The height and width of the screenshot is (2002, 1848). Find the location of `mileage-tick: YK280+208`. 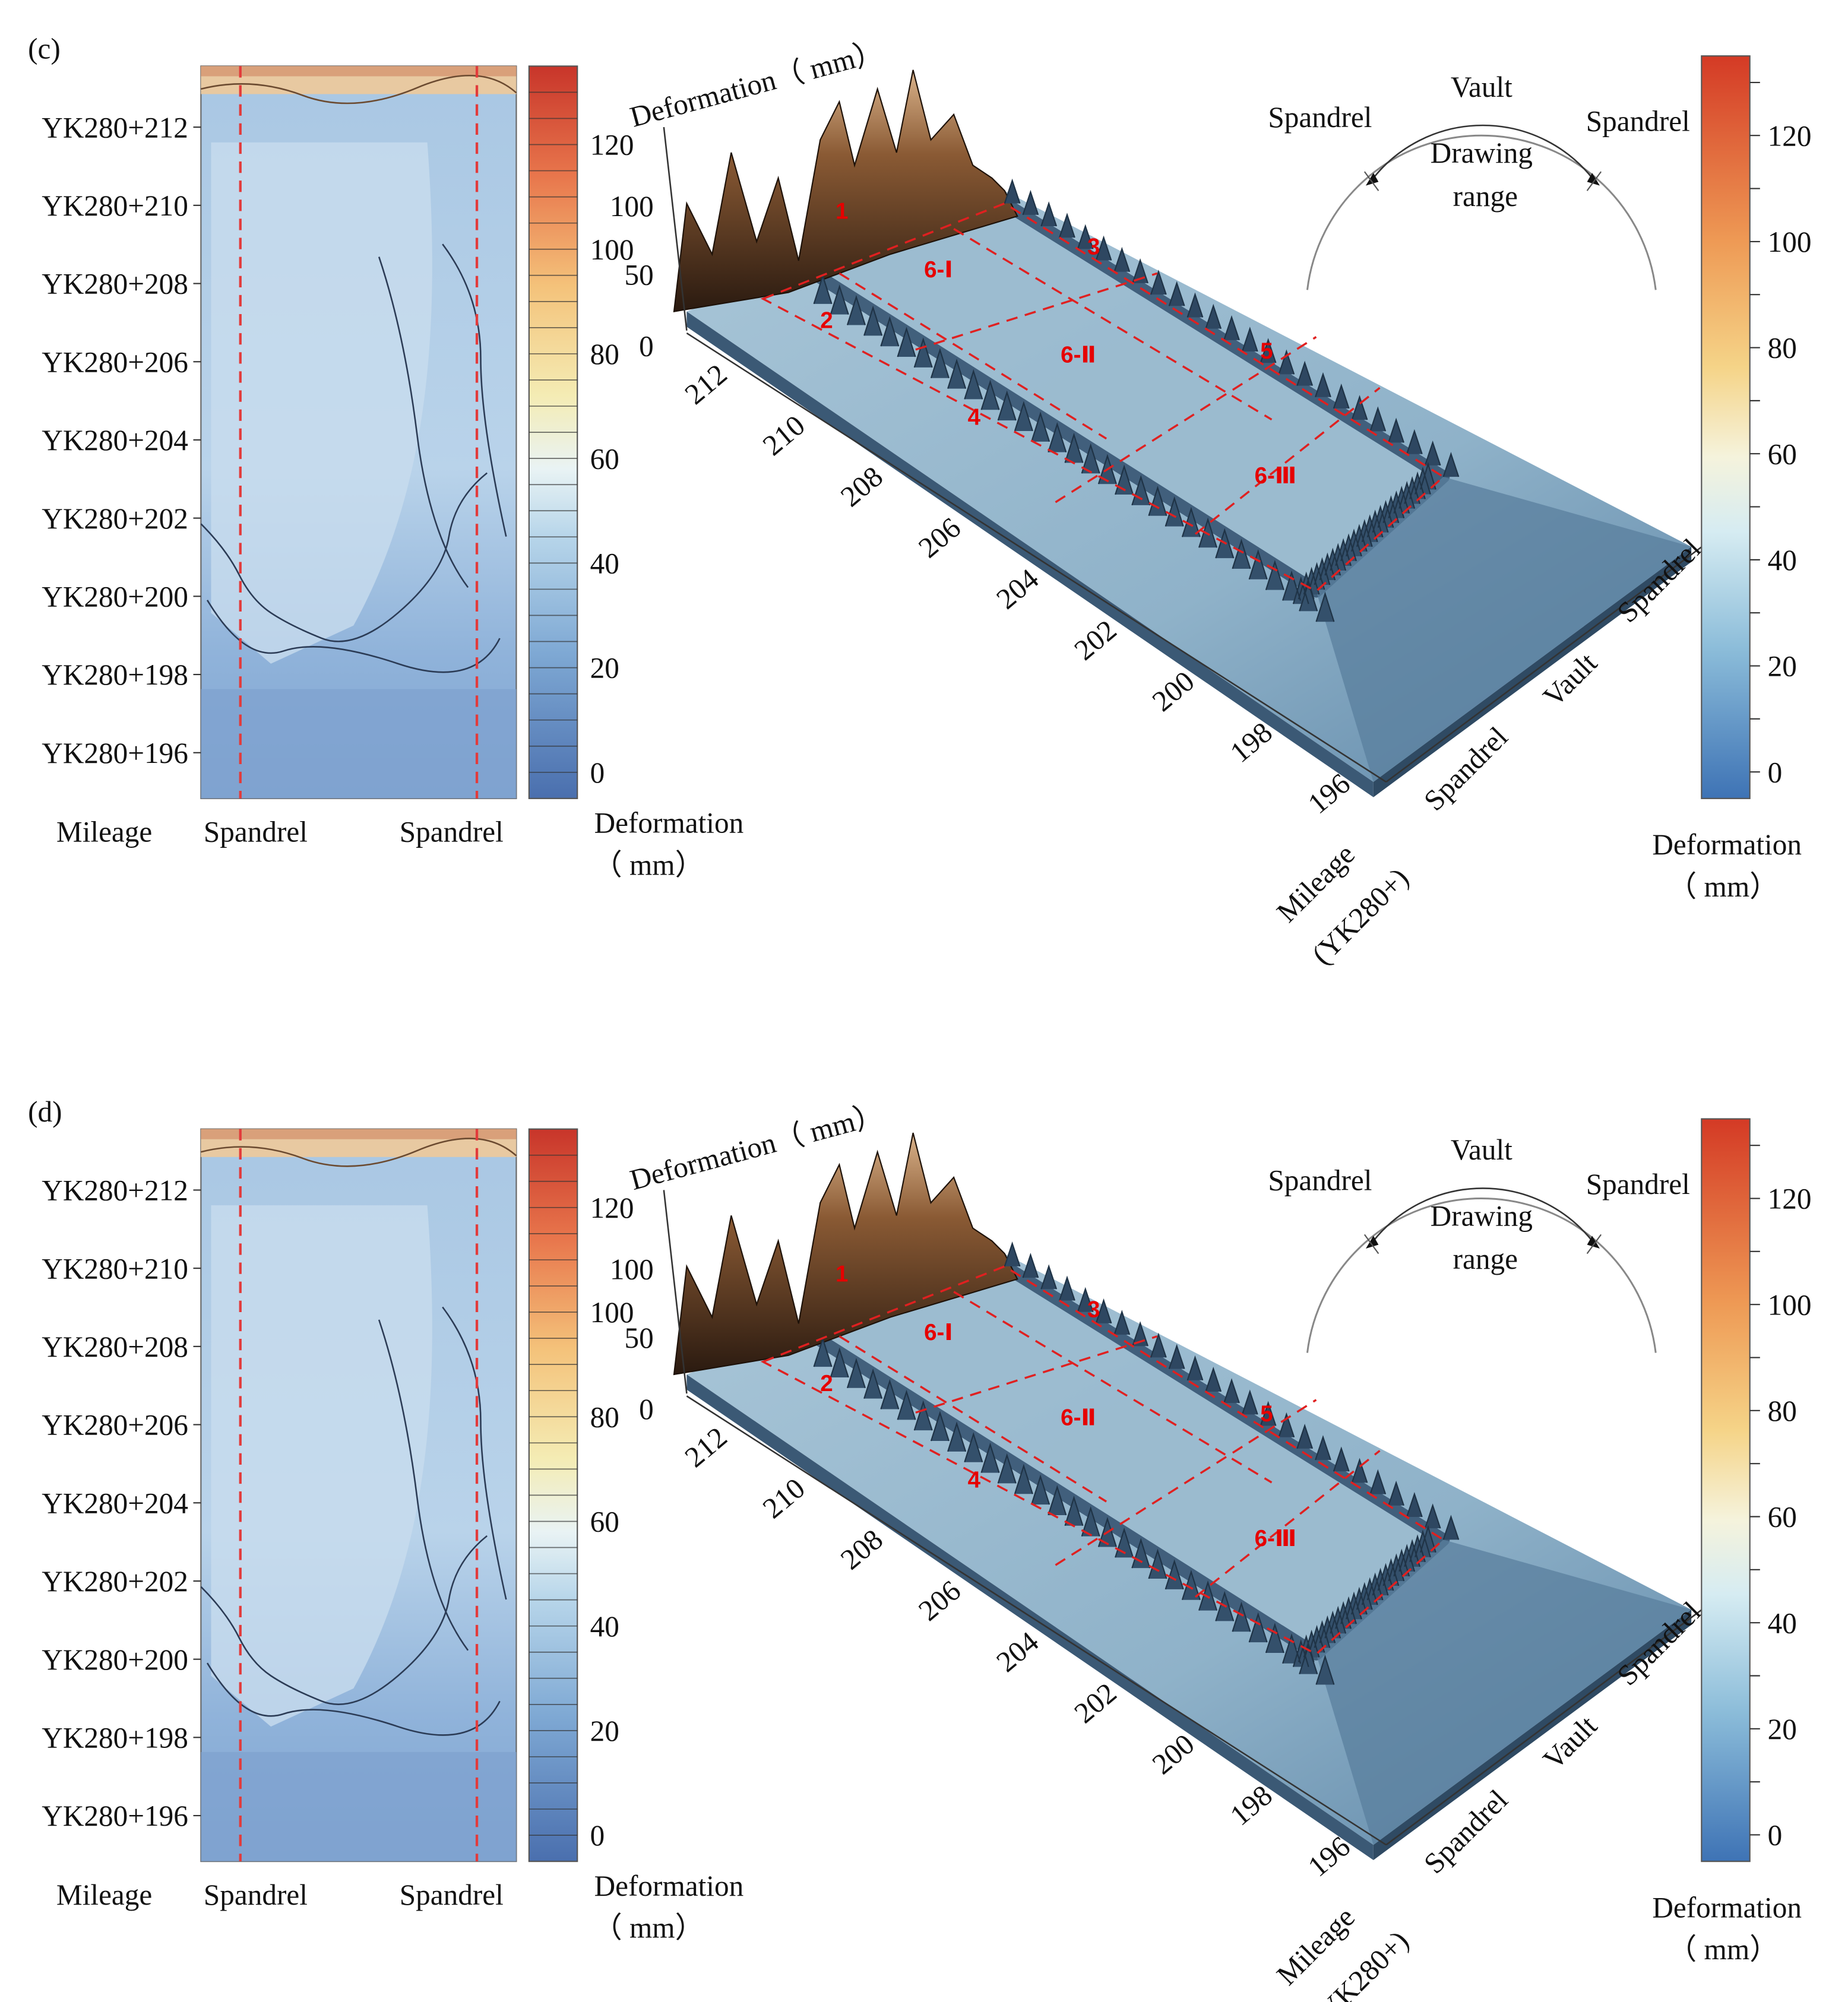

mileage-tick: YK280+208 is located at coordinates (115, 1347).